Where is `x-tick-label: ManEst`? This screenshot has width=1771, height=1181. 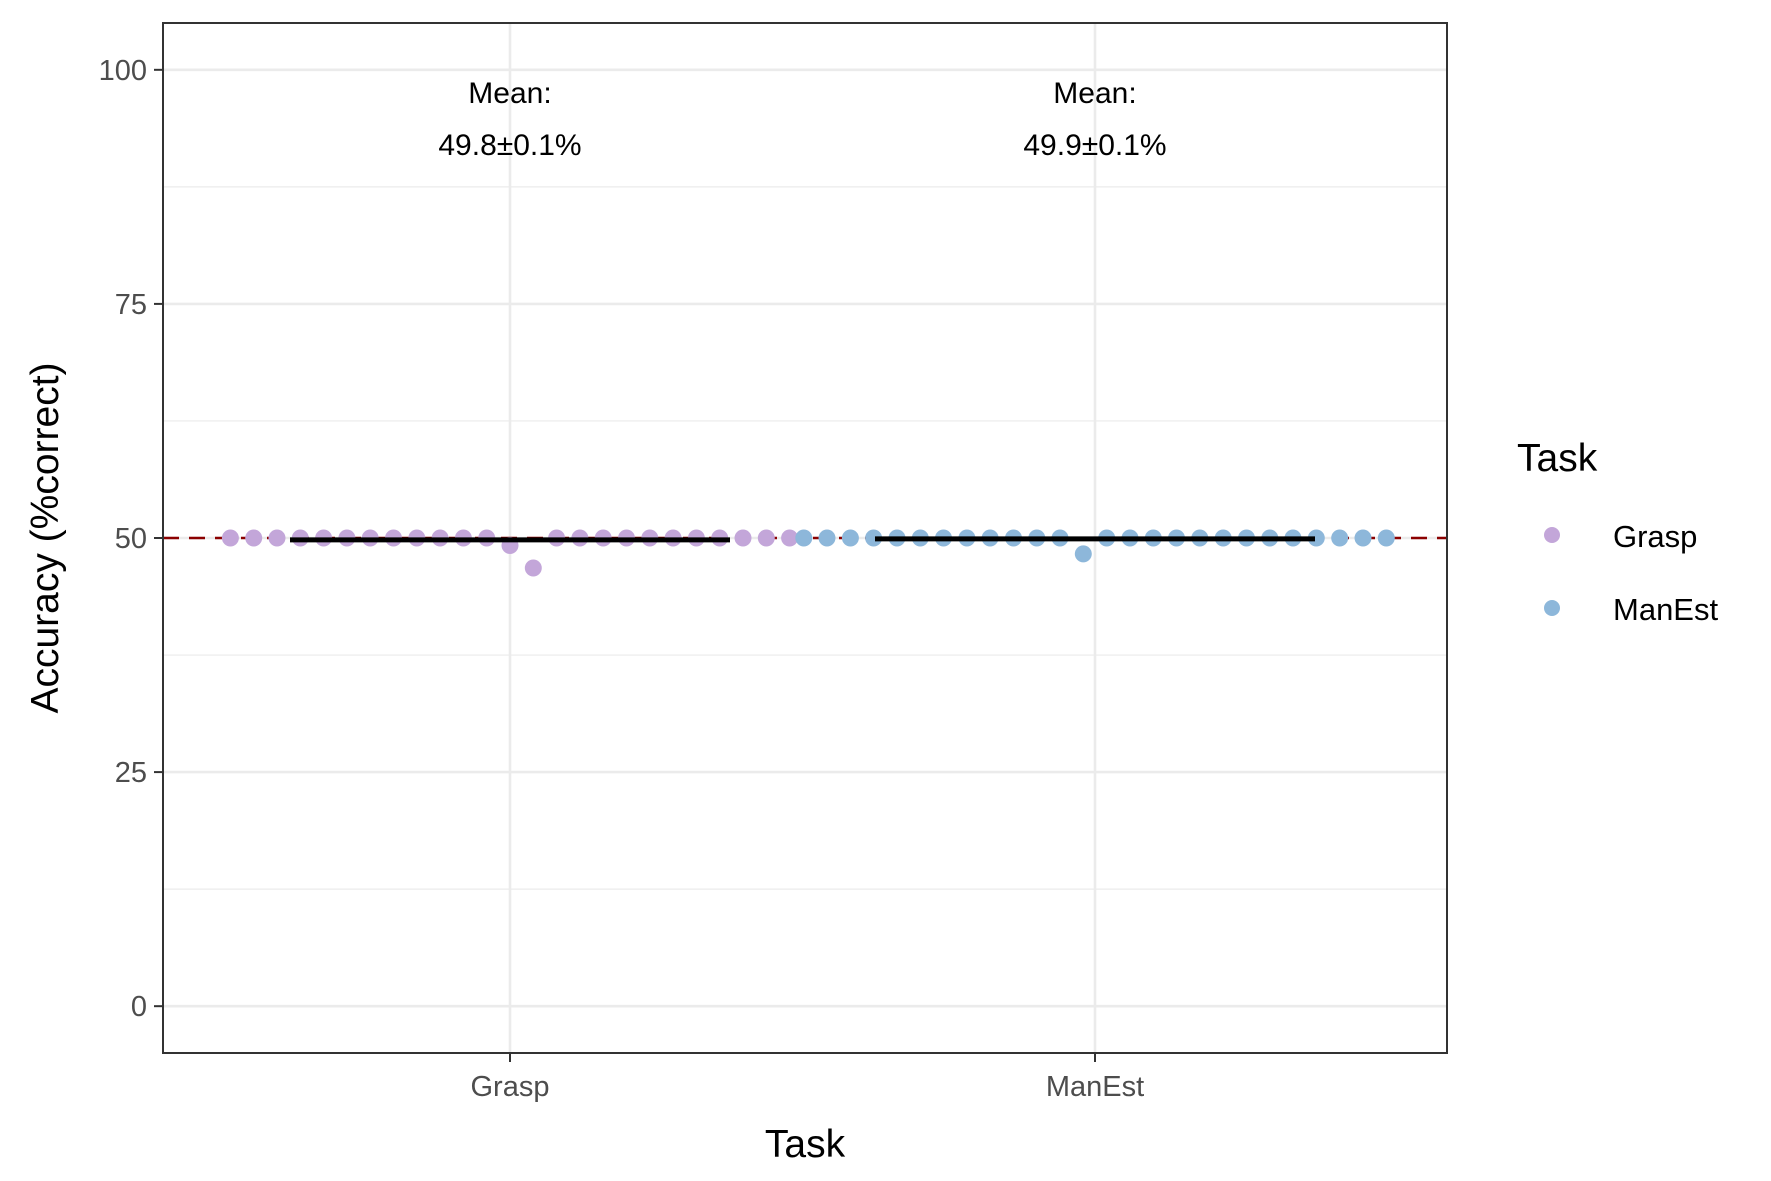 x-tick-label: ManEst is located at coordinates (1095, 1087).